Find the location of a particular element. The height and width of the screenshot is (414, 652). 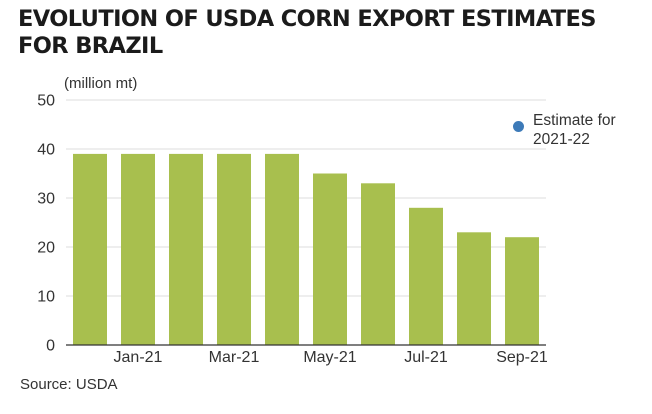

y-tick-label: 10 is located at coordinates (46, 297).